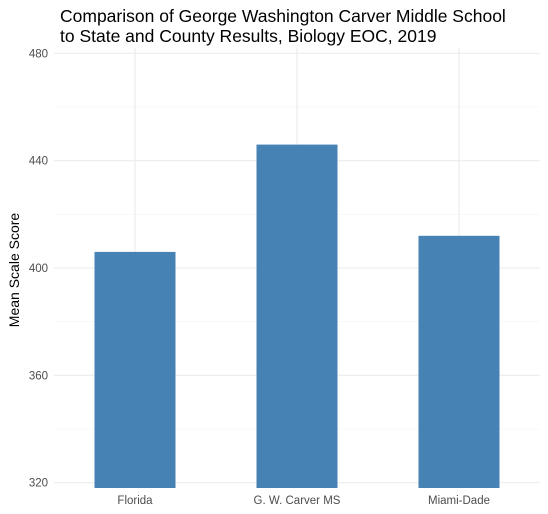  Describe the element at coordinates (38, 484) in the screenshot. I see `y-tick-label-0: 320` at that location.